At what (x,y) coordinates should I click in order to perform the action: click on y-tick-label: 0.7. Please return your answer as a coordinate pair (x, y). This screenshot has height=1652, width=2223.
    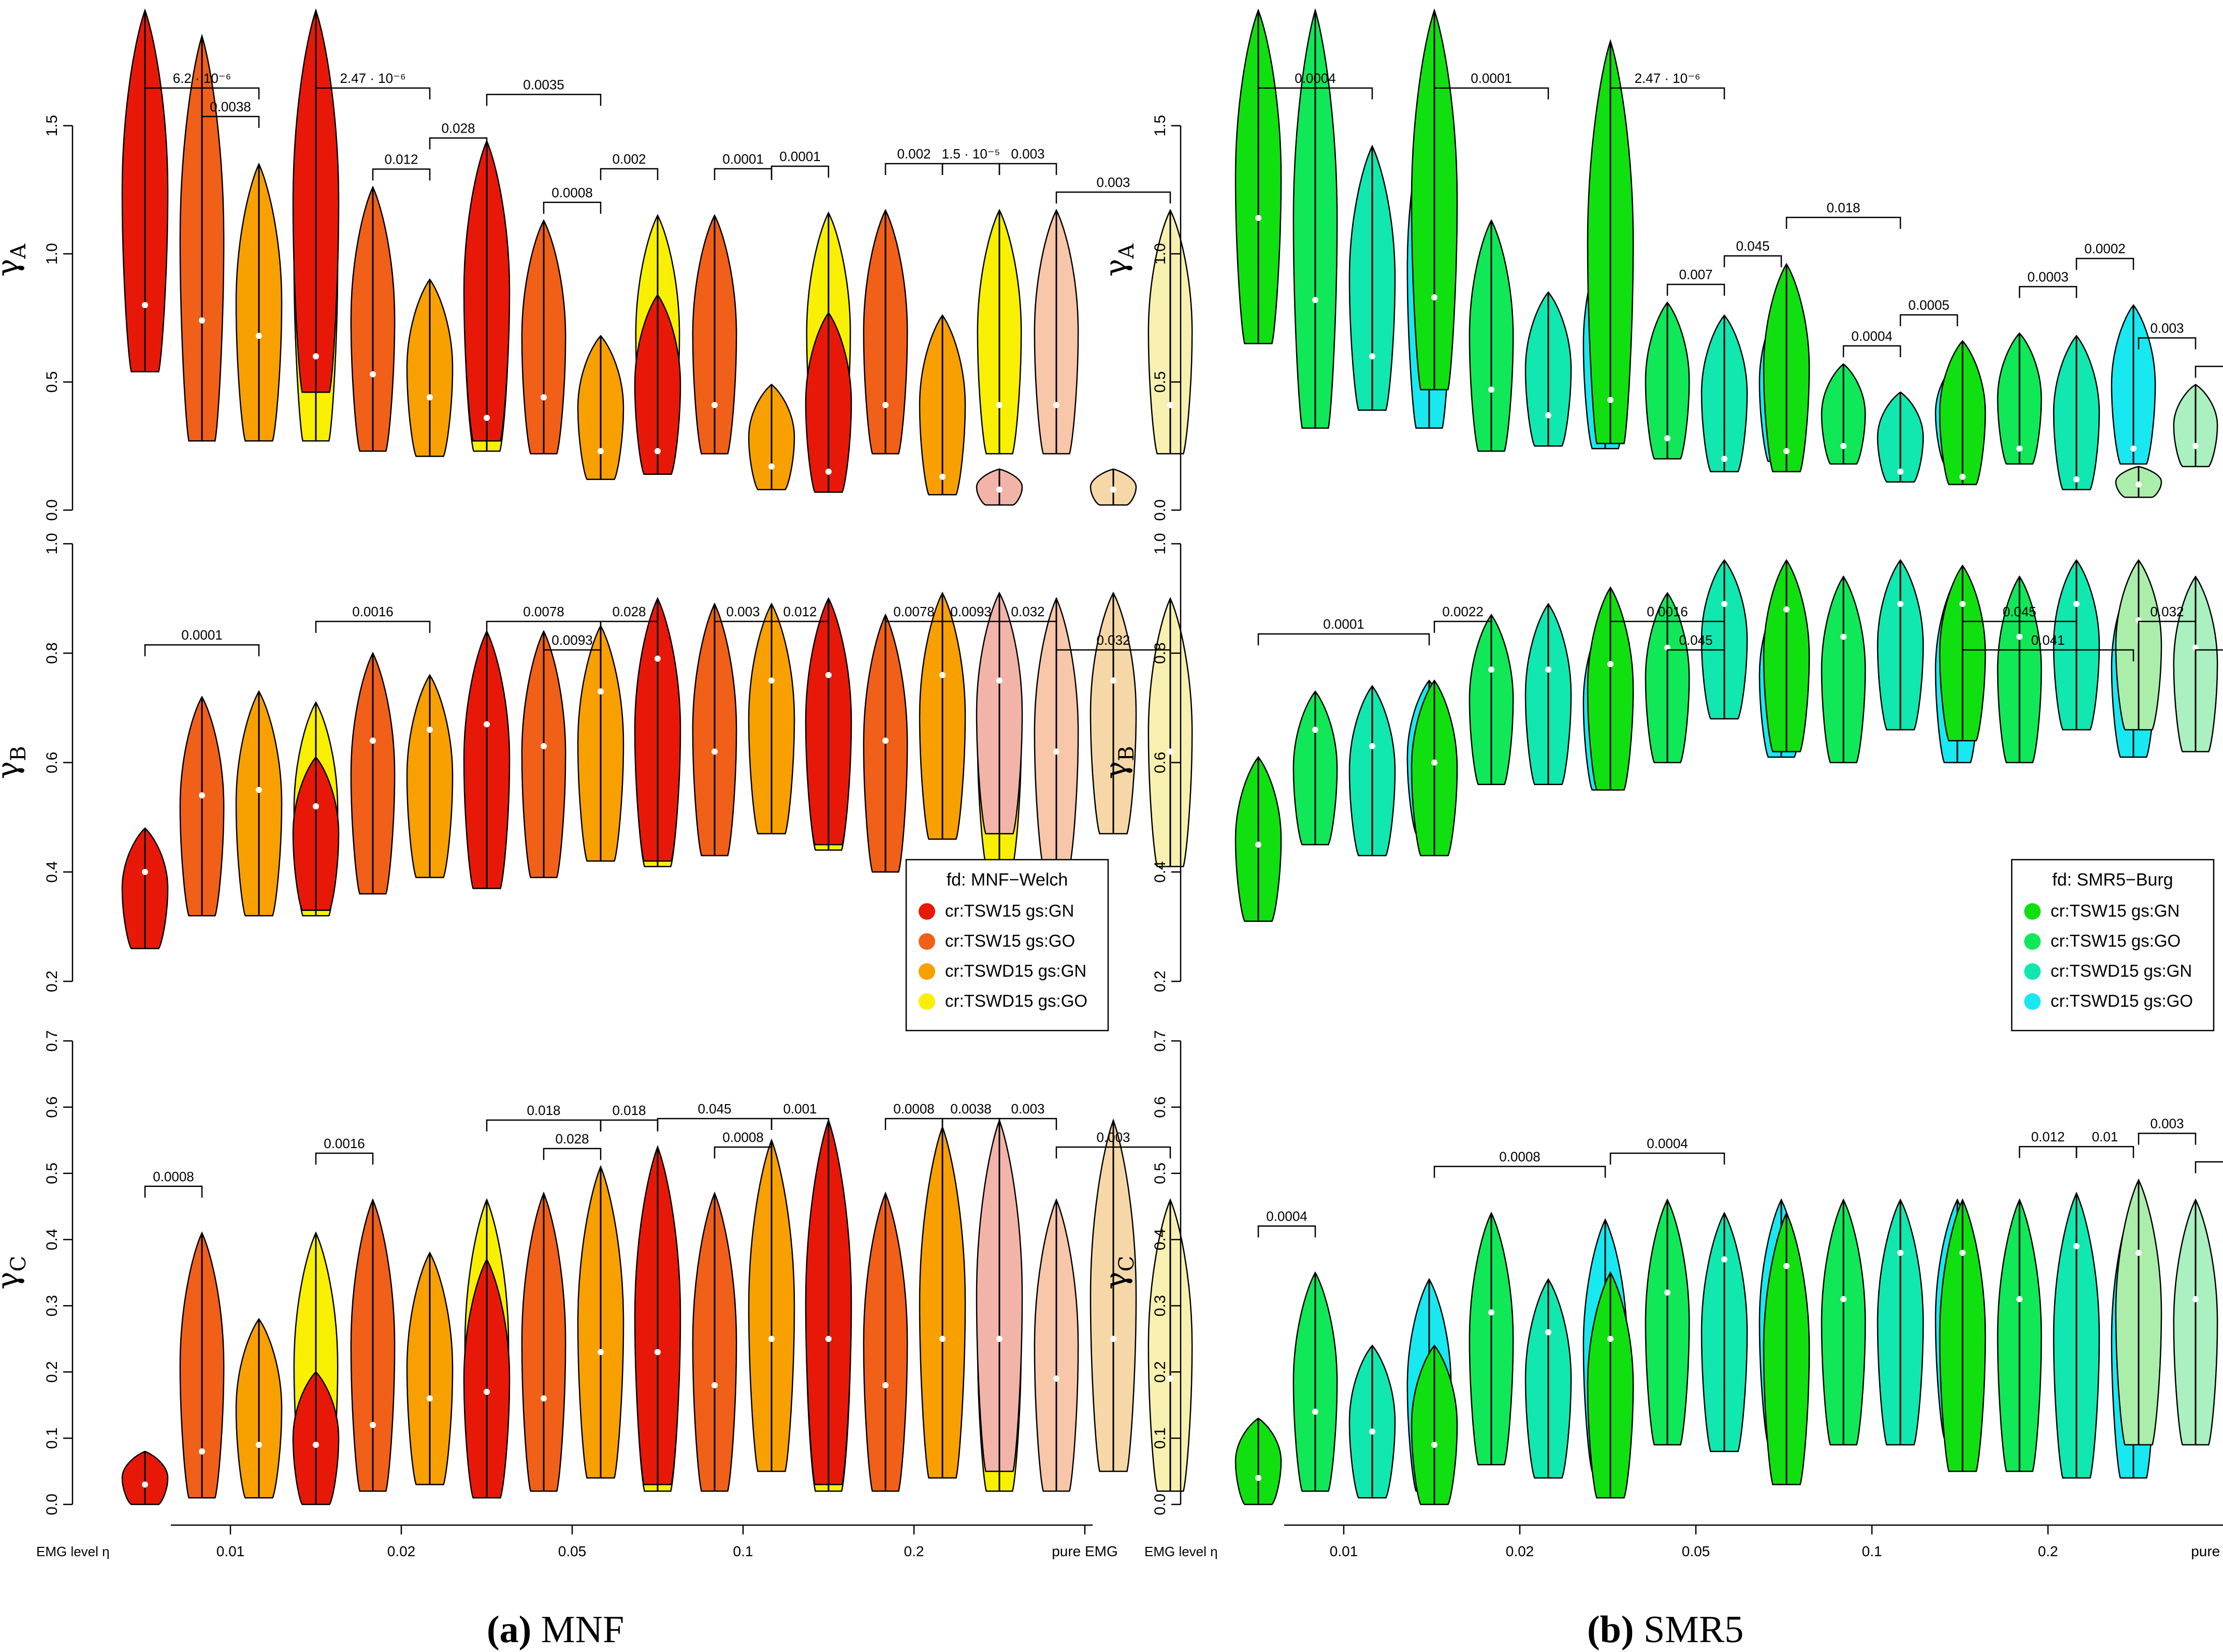
    Looking at the image, I should click on (1160, 1041).